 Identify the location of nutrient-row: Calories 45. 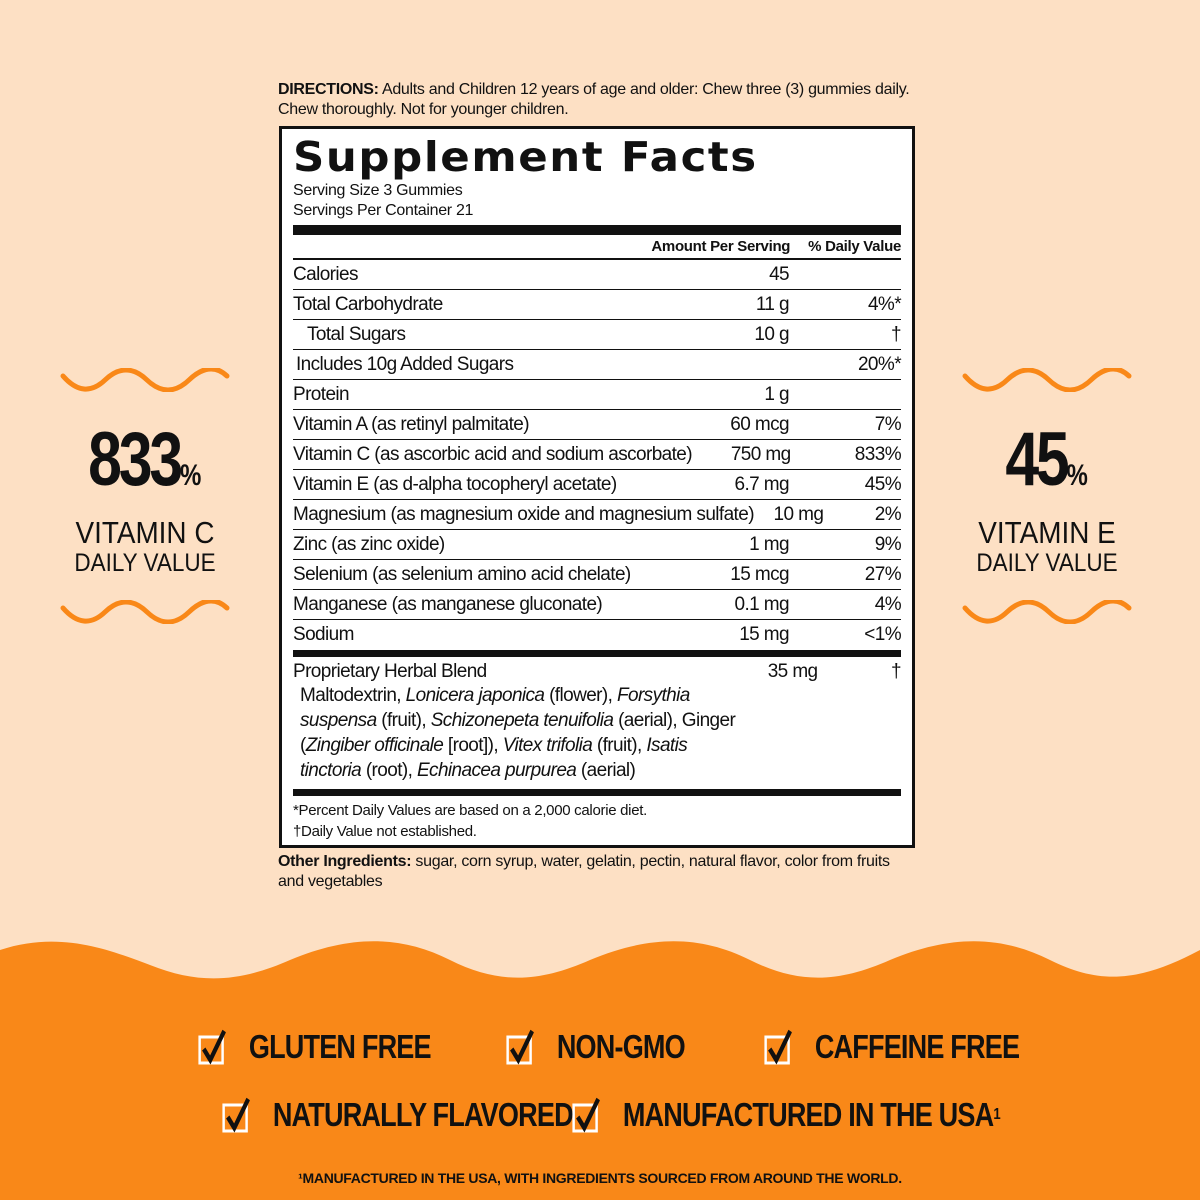
(597, 275).